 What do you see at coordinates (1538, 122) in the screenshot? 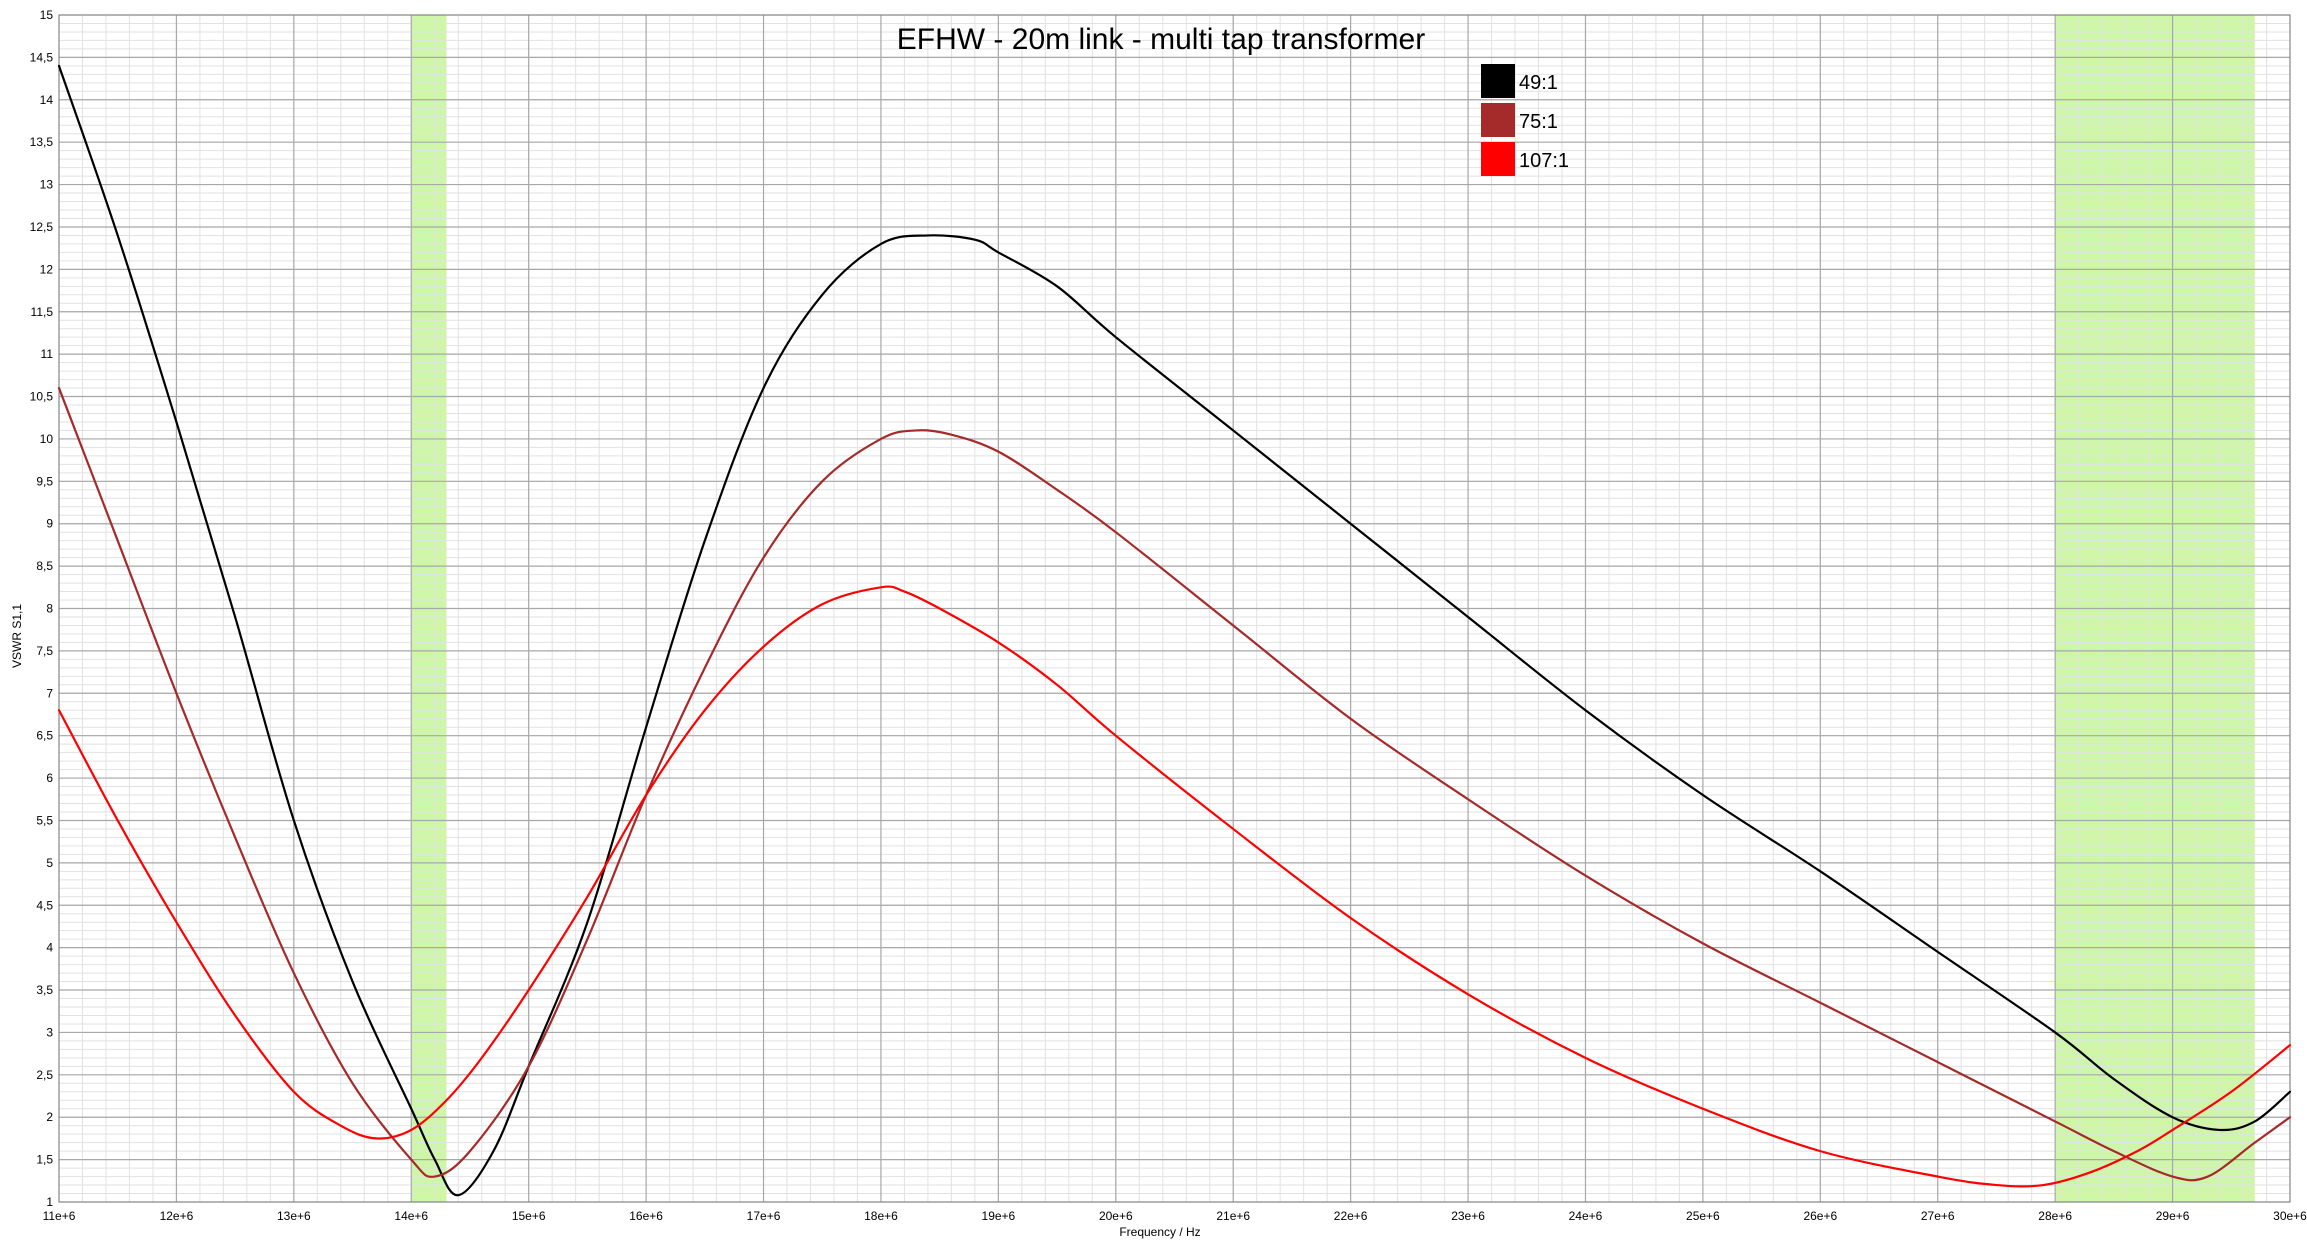
I see `legend-label: 75:1` at bounding box center [1538, 122].